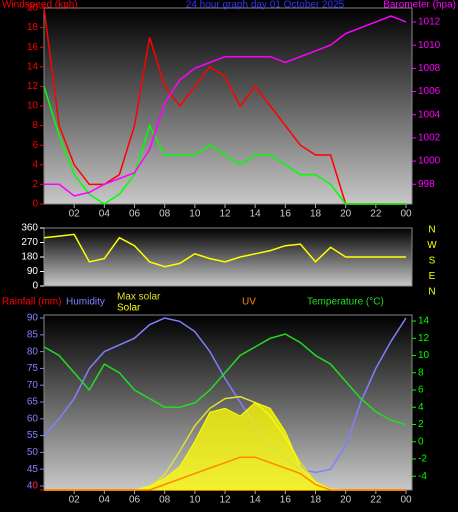 Image resolution: width=458 pixels, height=512 pixels. Describe the element at coordinates (249, 302) in the screenshot. I see `series-label: UV` at that location.